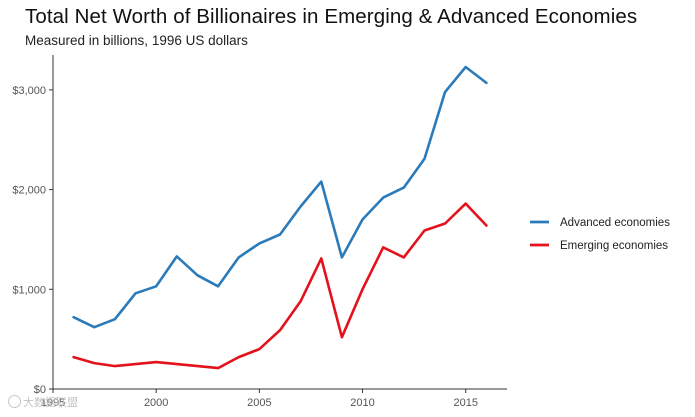  Describe the element at coordinates (156, 403) in the screenshot. I see `x-tick-label: 2000` at that location.